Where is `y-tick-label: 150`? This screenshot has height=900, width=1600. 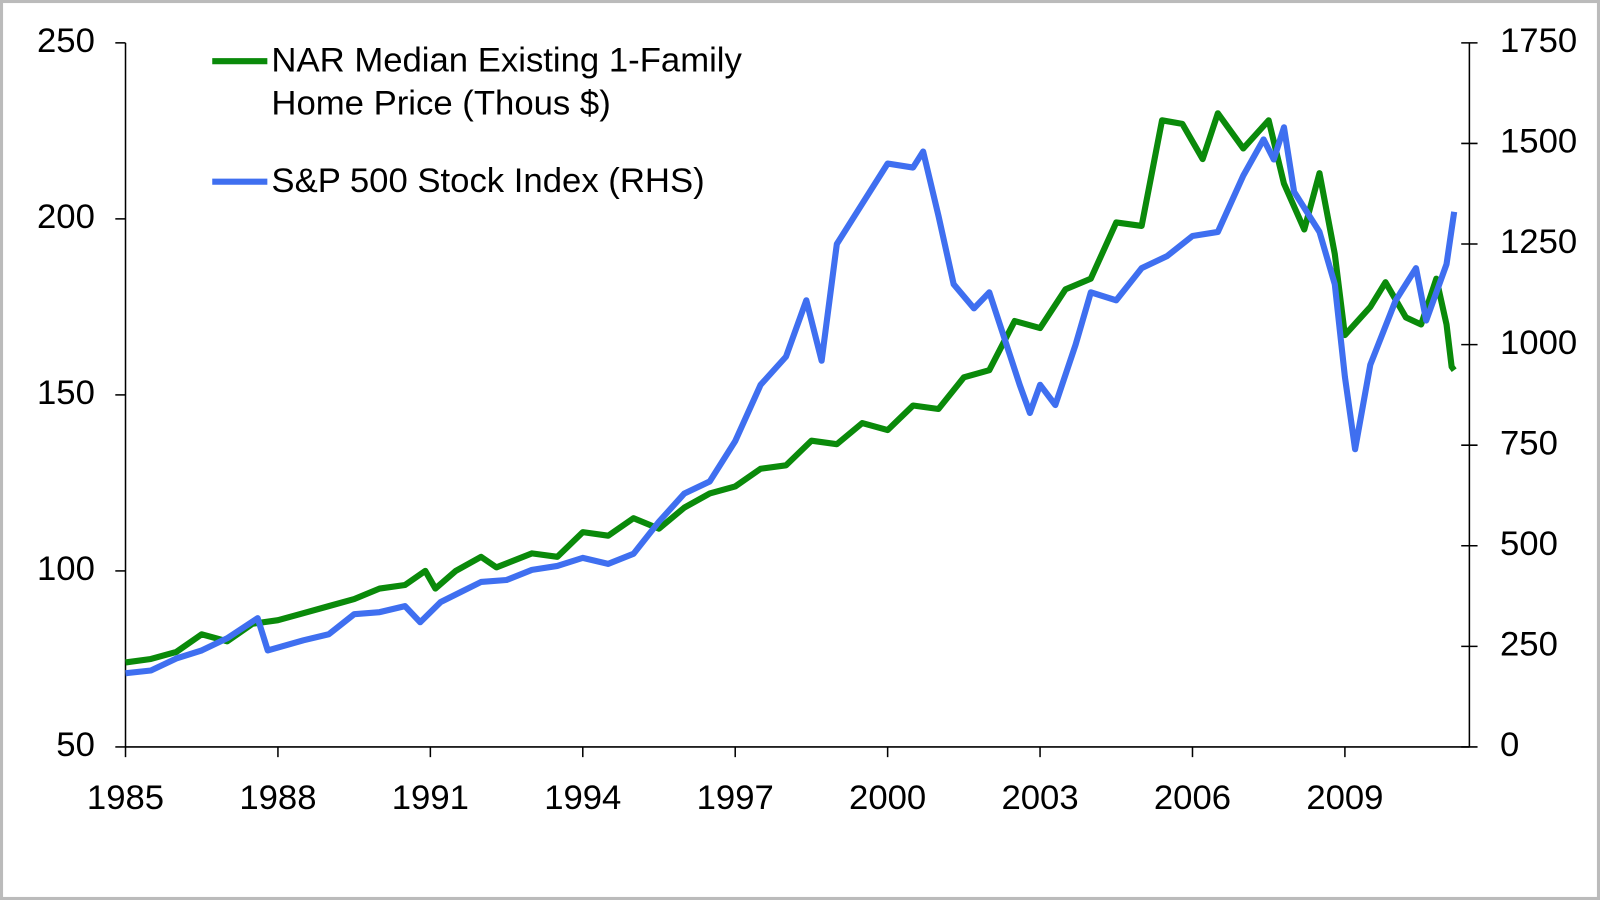 y-tick-label: 150 is located at coordinates (66, 393).